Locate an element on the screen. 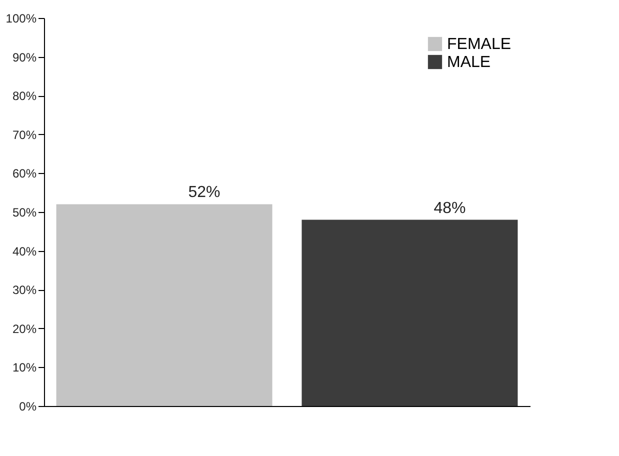 This screenshot has height=456, width=619. data-label: 48% is located at coordinates (450, 208).